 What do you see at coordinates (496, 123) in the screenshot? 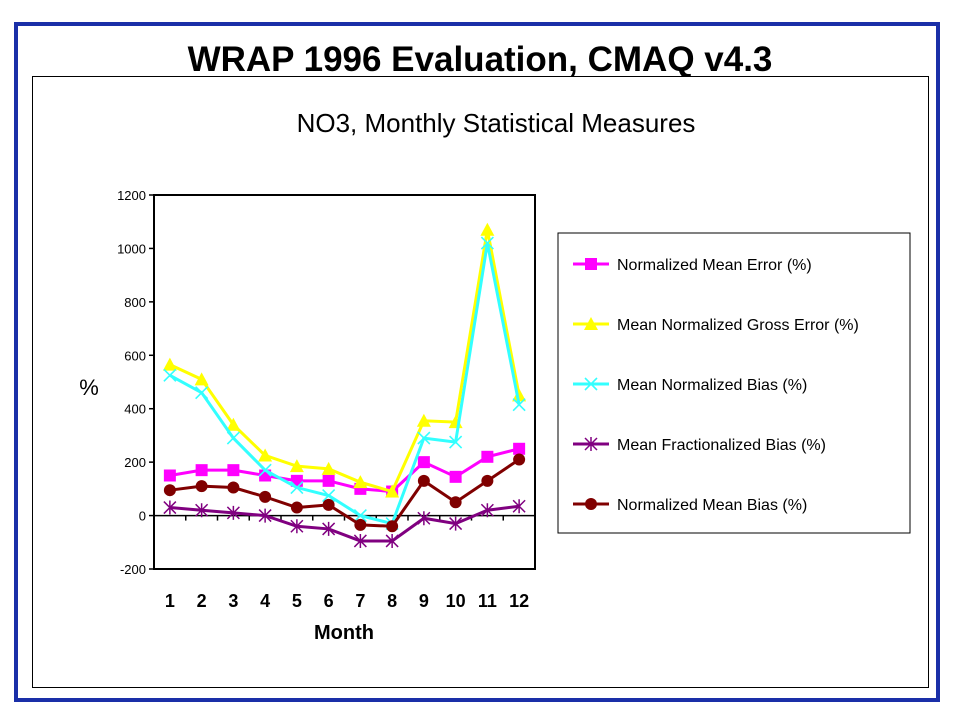
I see `chart-title: NO3, Monthly Statistical Measures` at bounding box center [496, 123].